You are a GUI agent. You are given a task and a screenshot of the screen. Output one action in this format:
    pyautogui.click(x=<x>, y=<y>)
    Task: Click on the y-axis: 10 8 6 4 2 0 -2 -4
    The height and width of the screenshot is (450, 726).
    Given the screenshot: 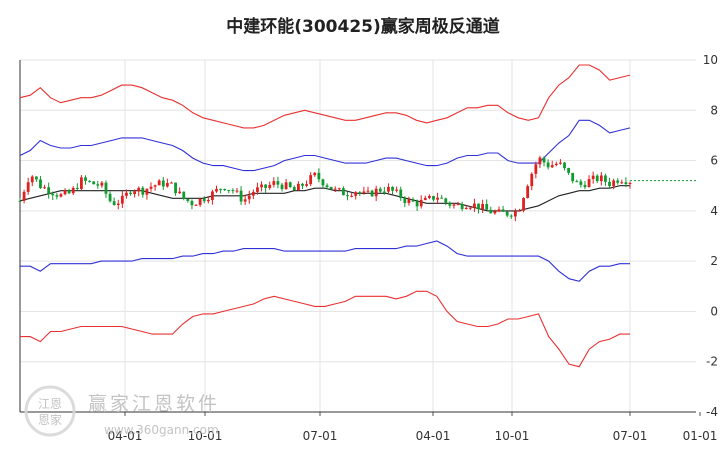 What is the action you would take?
    pyautogui.click(x=710, y=236)
    